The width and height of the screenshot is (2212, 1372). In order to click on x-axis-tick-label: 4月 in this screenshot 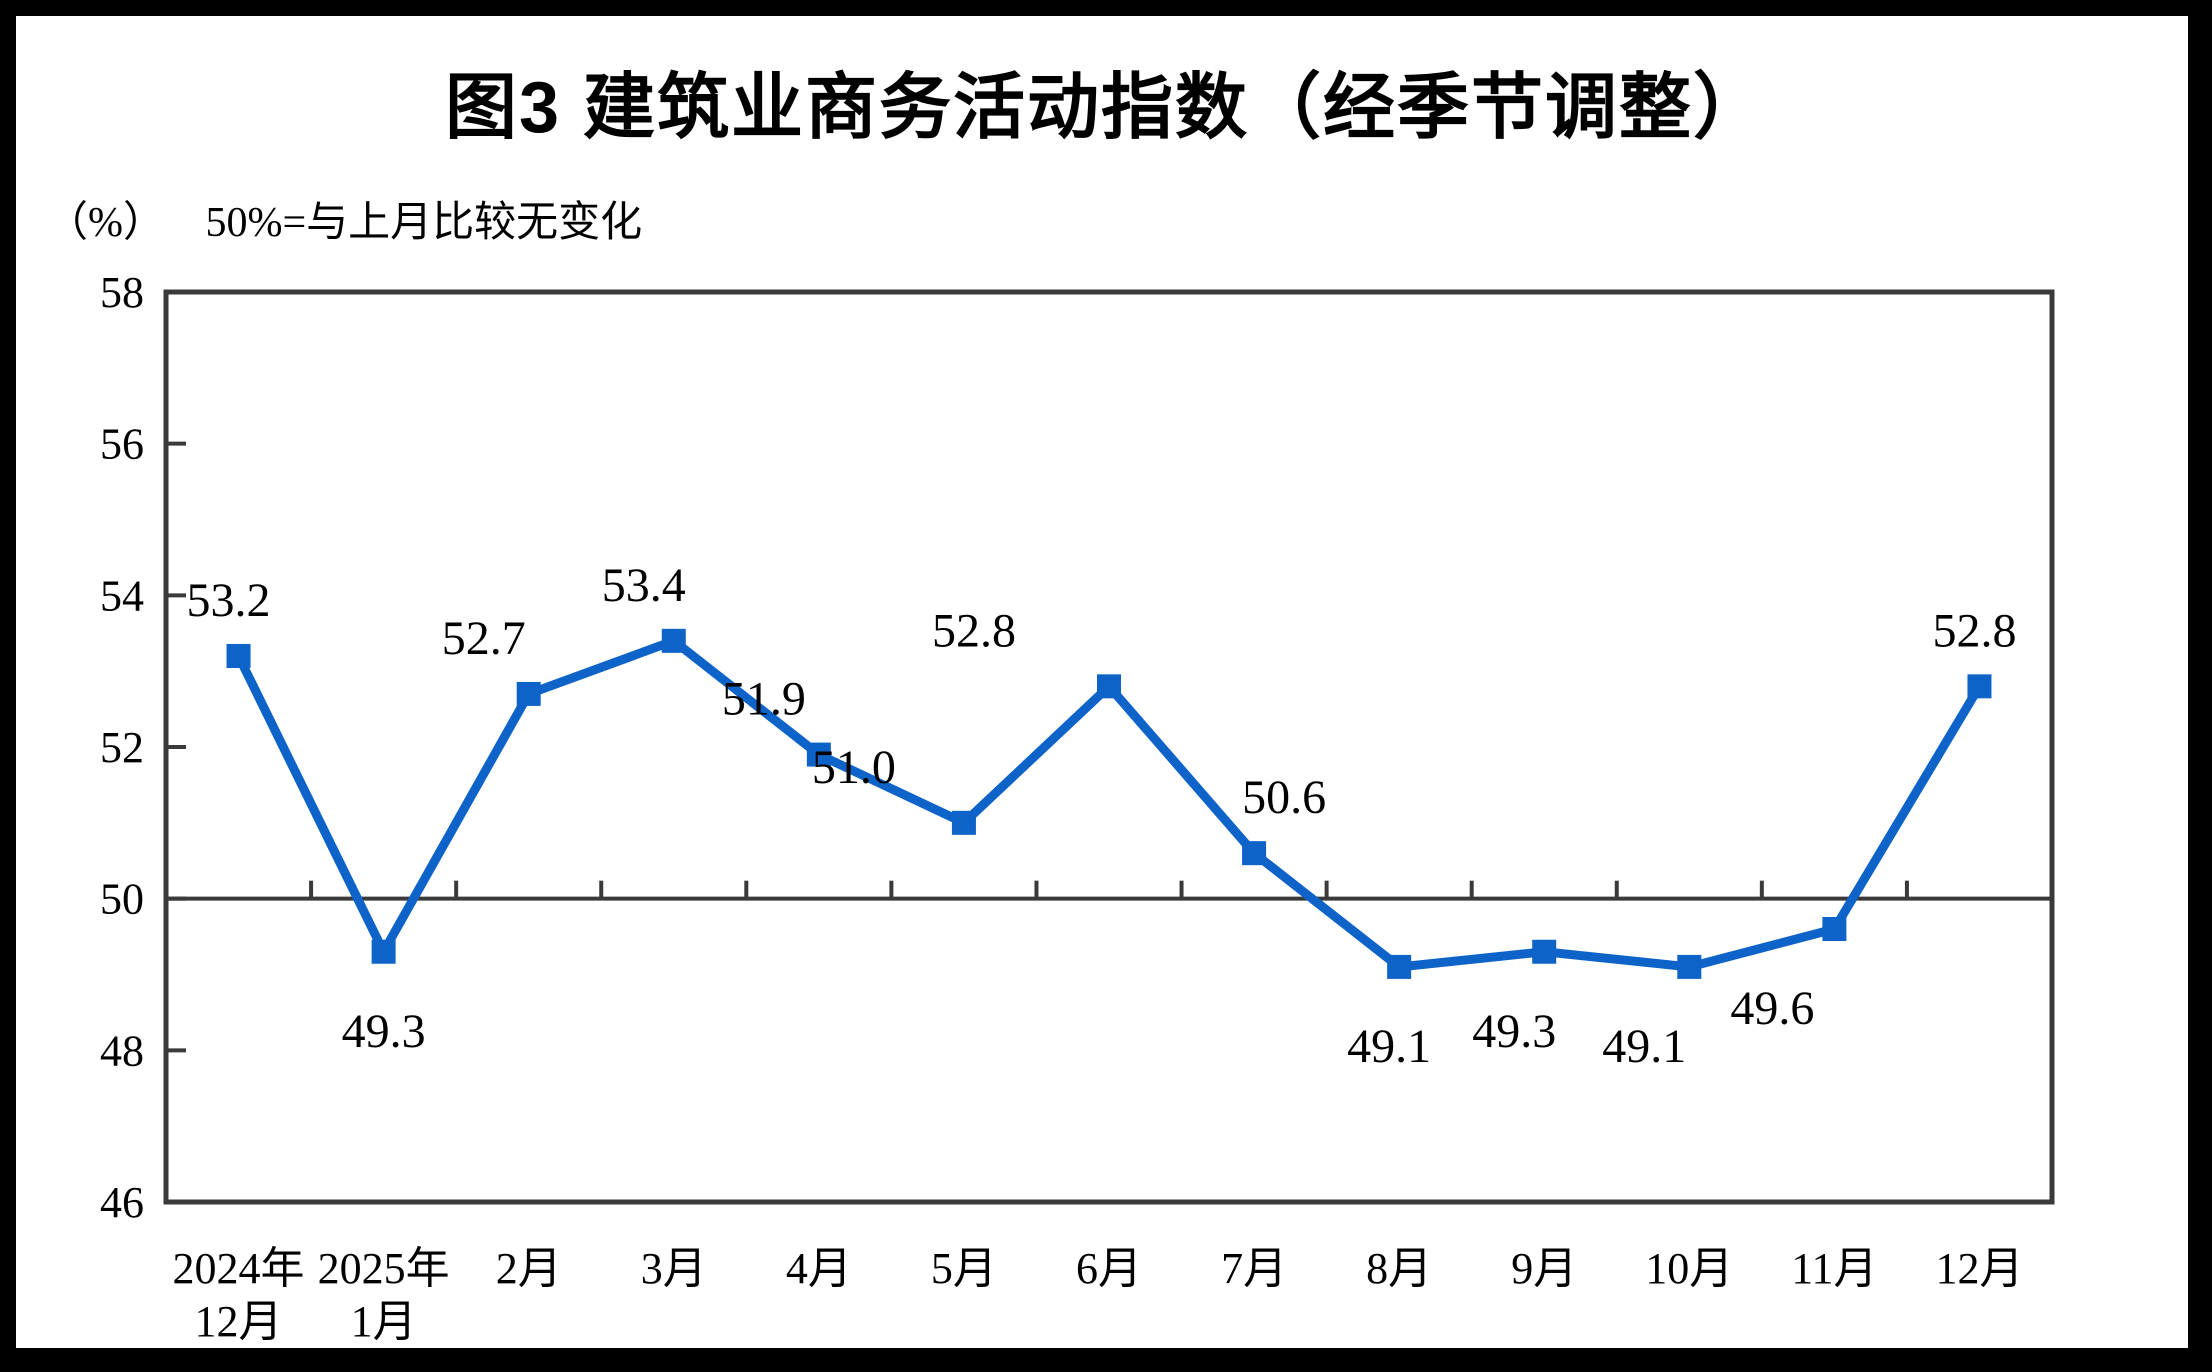, I will do `click(819, 1268)`.